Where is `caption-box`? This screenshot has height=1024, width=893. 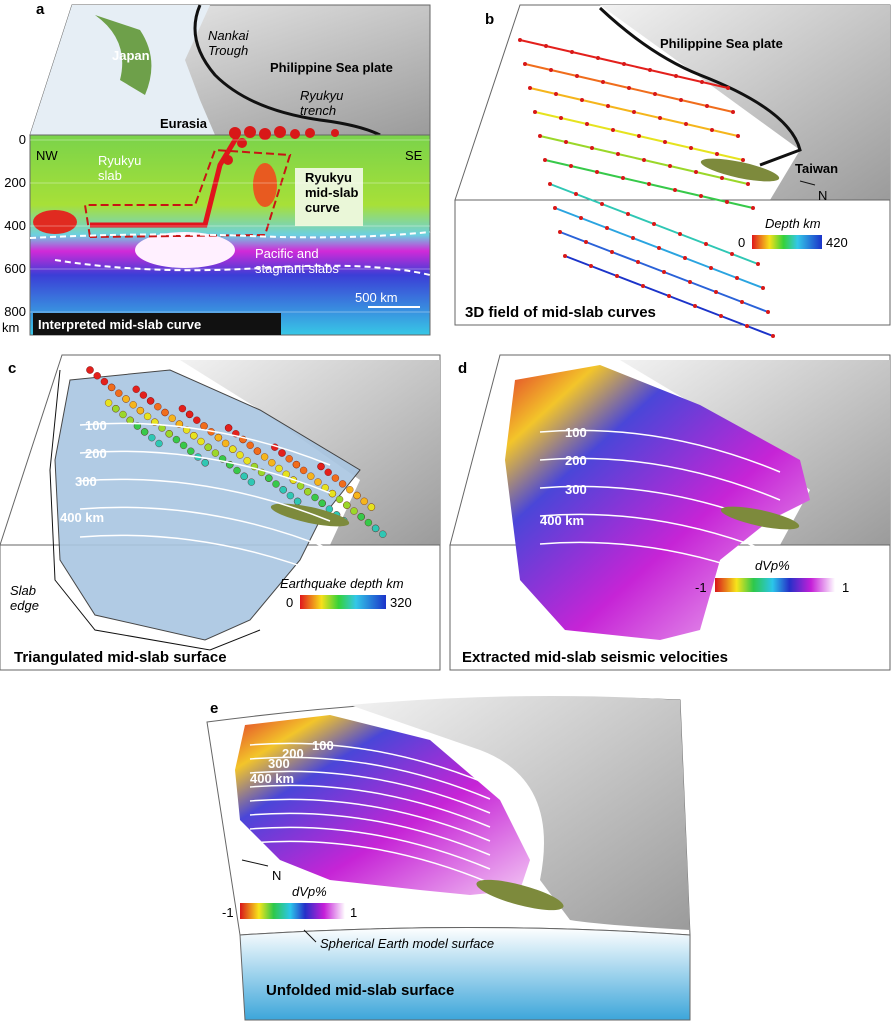
caption-box is located at coordinates (157, 324).